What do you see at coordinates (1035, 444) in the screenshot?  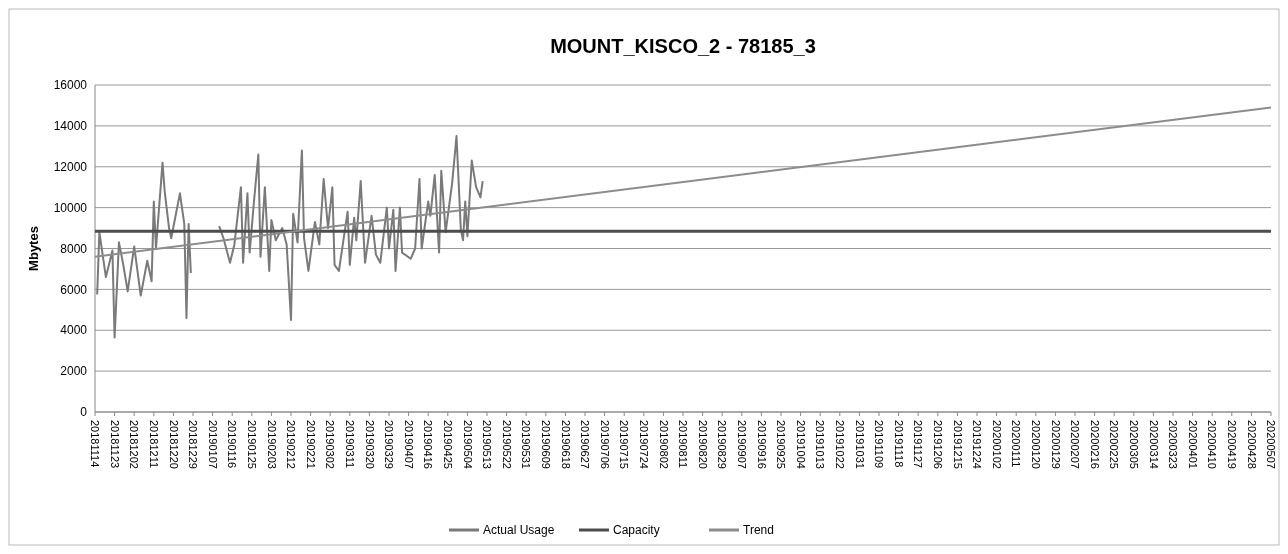 I see `x-tick-label: 20200120` at bounding box center [1035, 444].